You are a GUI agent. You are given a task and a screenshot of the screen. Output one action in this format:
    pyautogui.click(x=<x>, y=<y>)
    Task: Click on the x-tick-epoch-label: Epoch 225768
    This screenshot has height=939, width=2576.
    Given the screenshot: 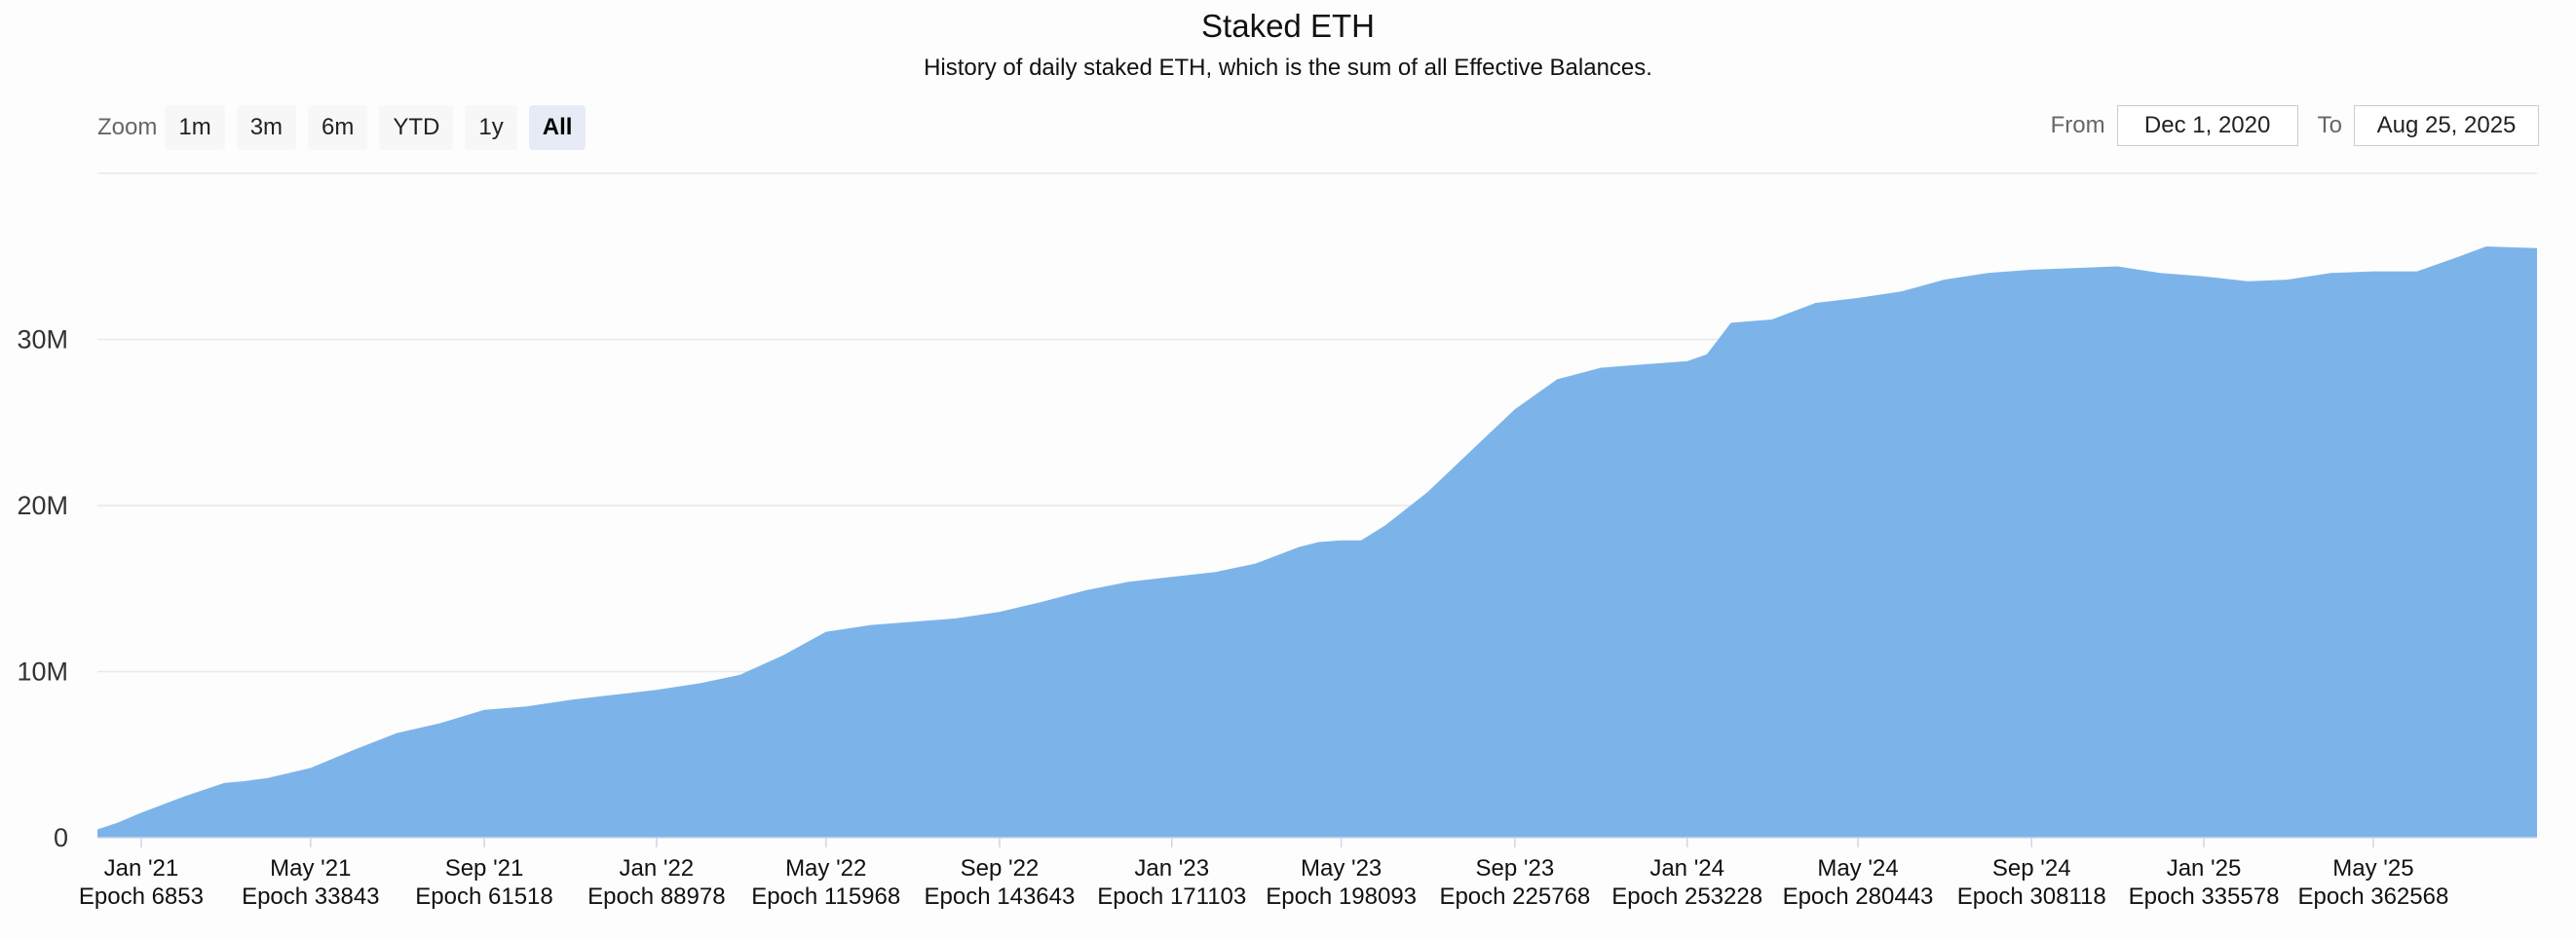 What is the action you would take?
    pyautogui.click(x=1514, y=896)
    